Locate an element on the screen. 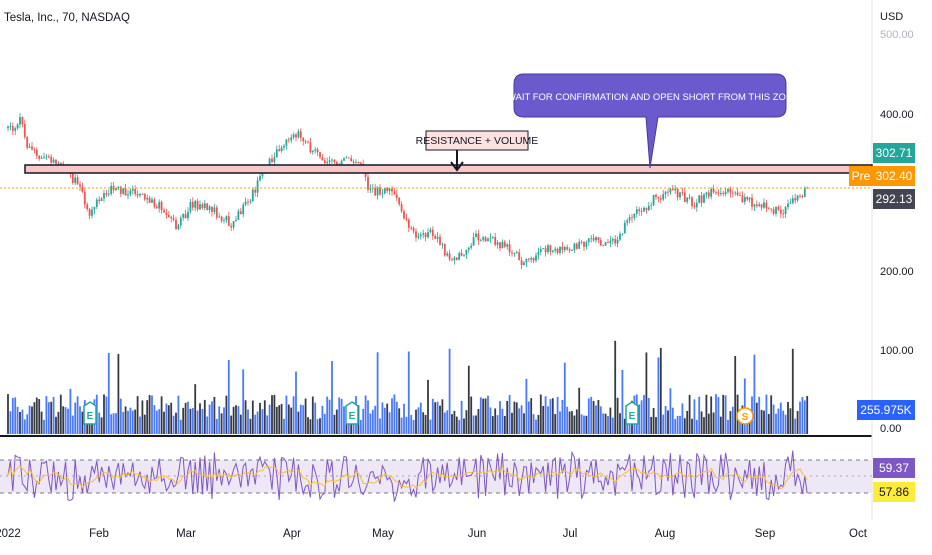  volume-tick: 0.00 is located at coordinates (890, 429).